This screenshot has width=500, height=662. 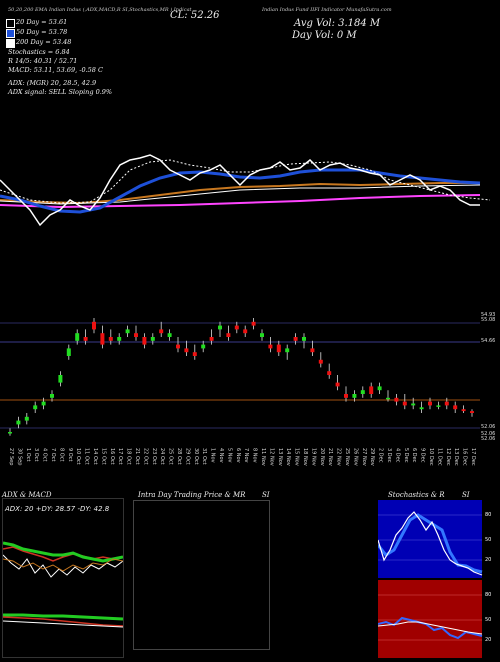 What do you see at coordinates (52, 83) in the screenshot?
I see `adx-label: ADX: (MGR) 20, 28.5, 42.9` at bounding box center [52, 83].